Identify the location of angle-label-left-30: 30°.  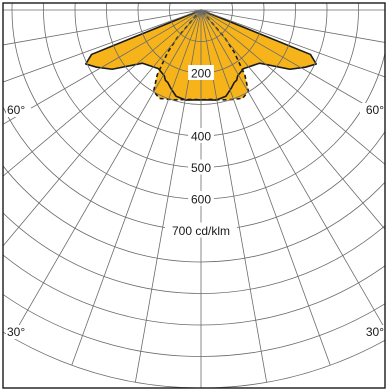
(16, 332).